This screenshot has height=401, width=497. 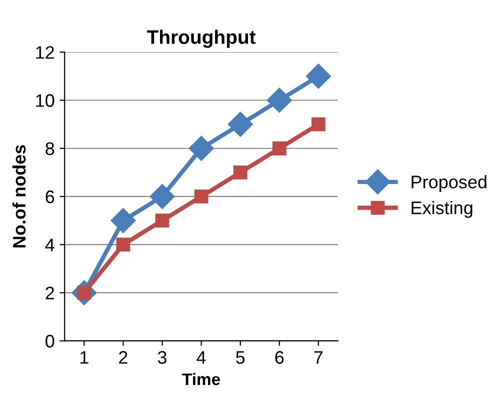 What do you see at coordinates (45, 100) in the screenshot?
I see `y-tick-label: 10` at bounding box center [45, 100].